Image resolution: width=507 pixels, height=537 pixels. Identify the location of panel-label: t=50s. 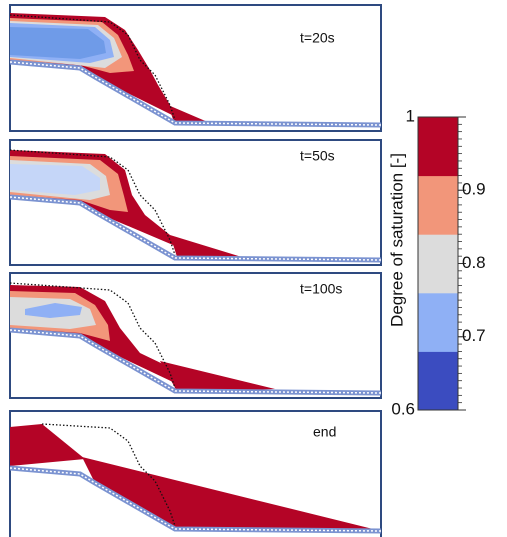
(317, 156).